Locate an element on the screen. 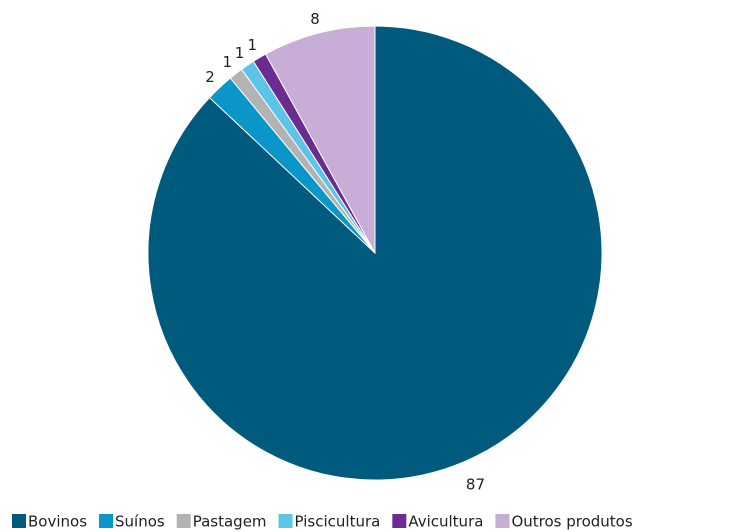 The image size is (740, 532). legend-label: Piscicultura is located at coordinates (338, 522).